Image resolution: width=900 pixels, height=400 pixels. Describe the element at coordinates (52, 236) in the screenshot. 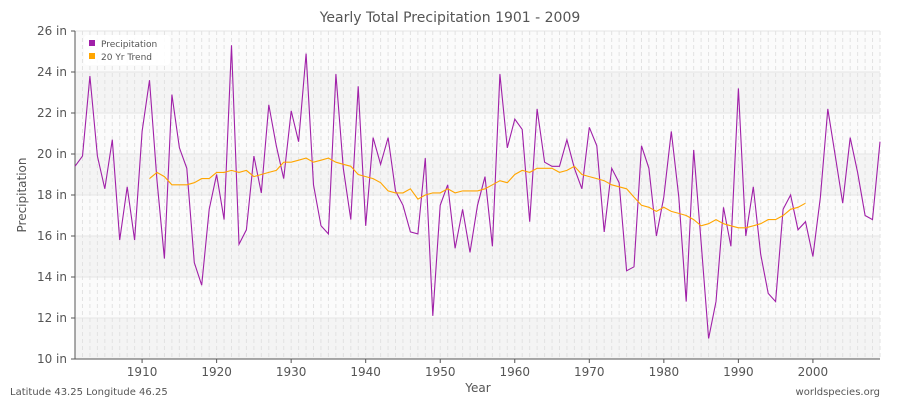

I see `y-tick-label: 16 in` at that location.